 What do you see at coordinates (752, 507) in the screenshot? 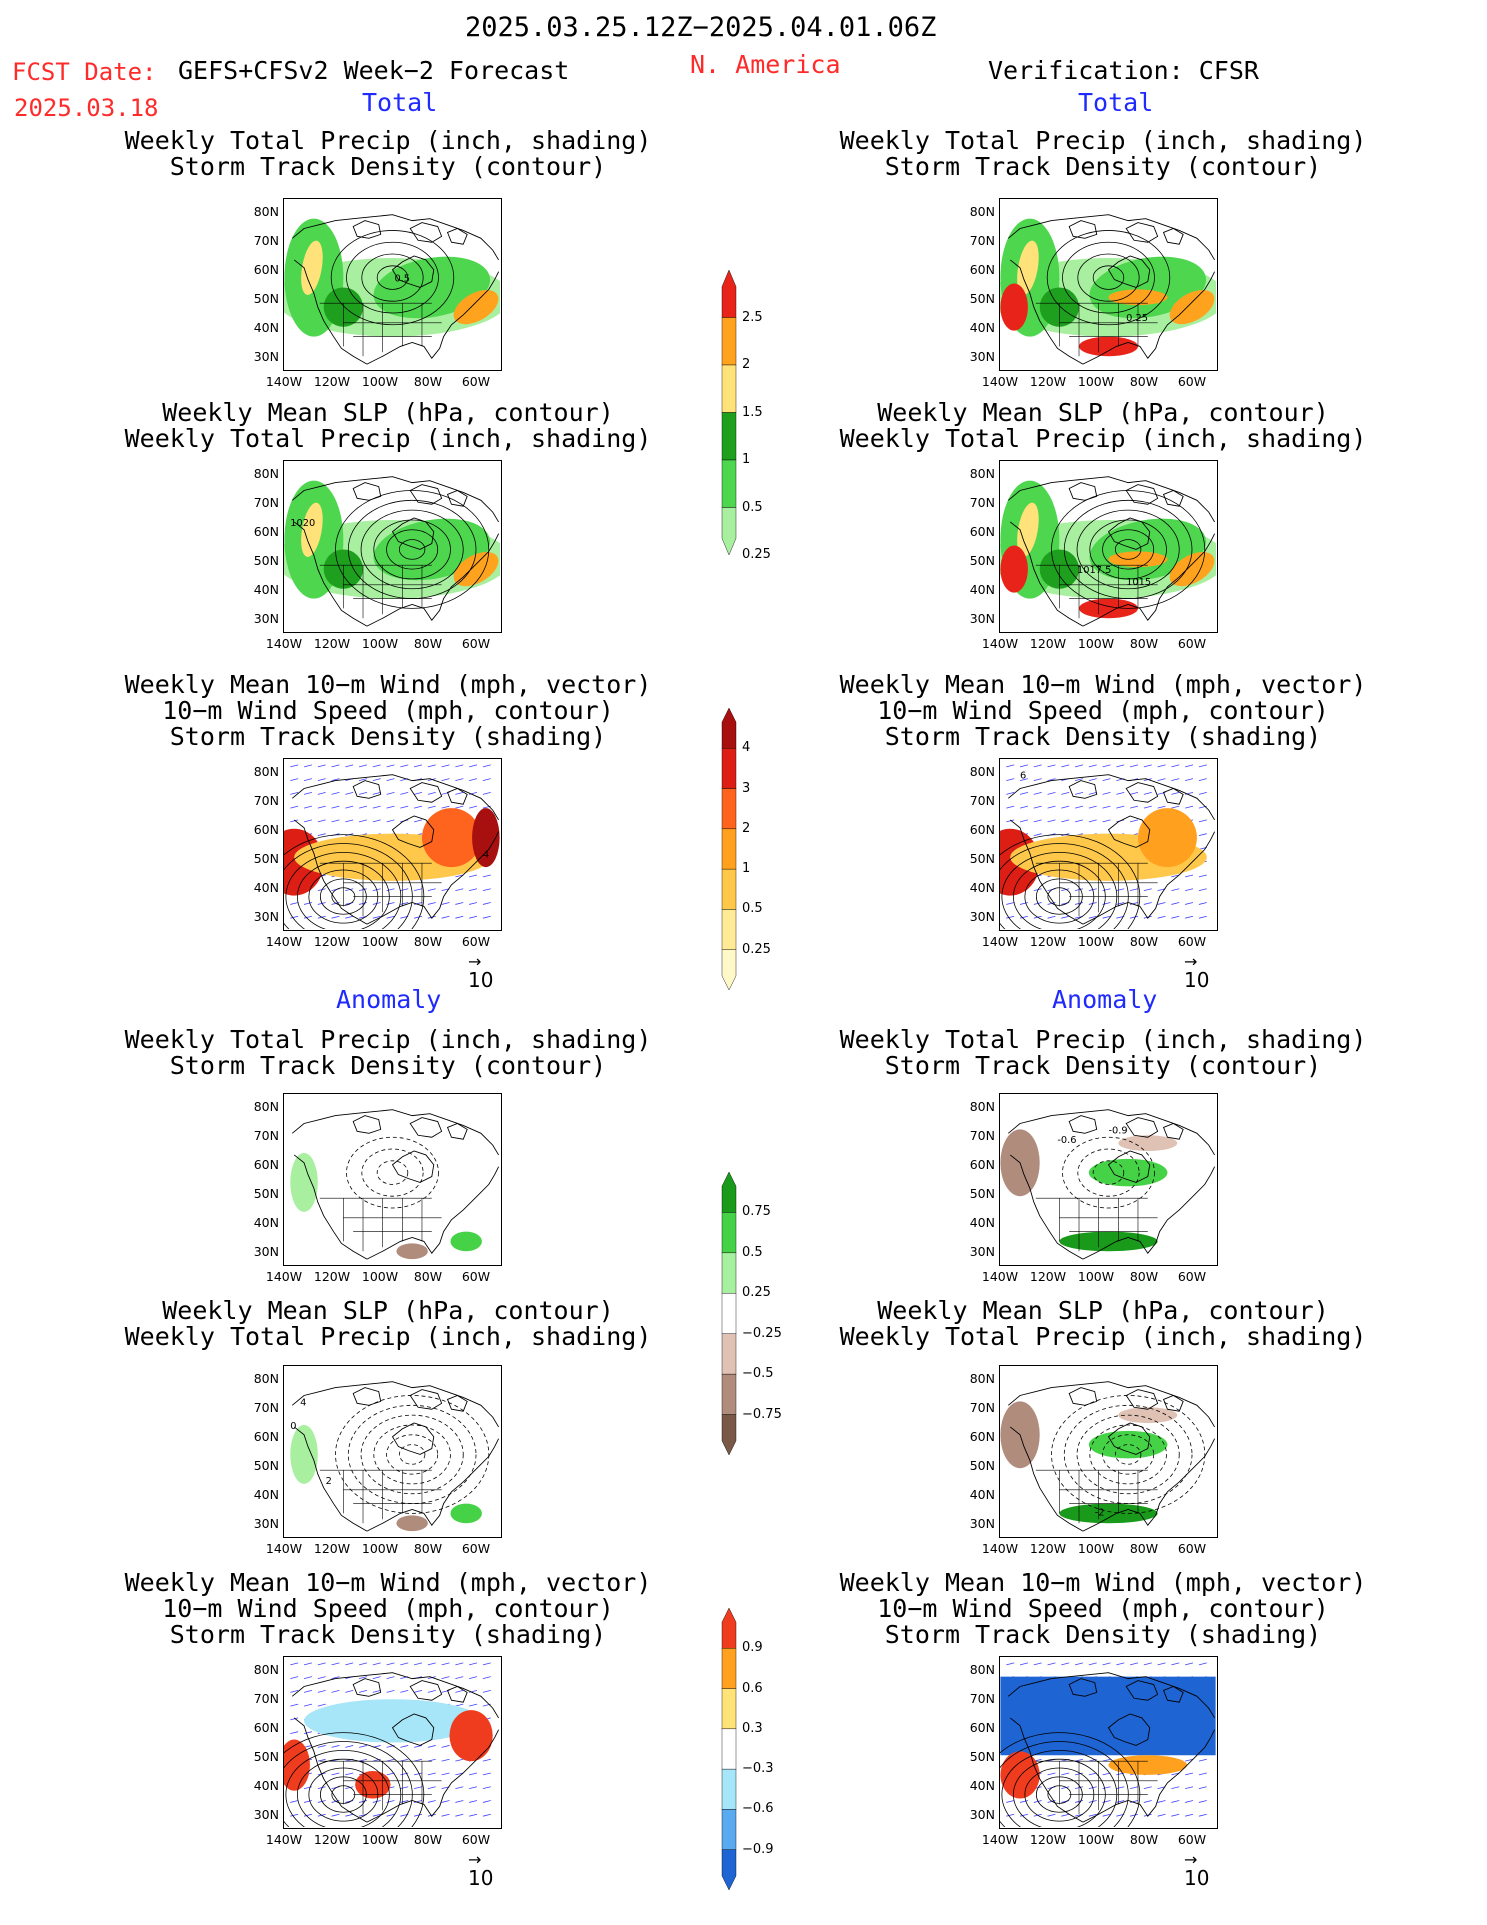
I see `colorbar-label: 0.5` at bounding box center [752, 507].